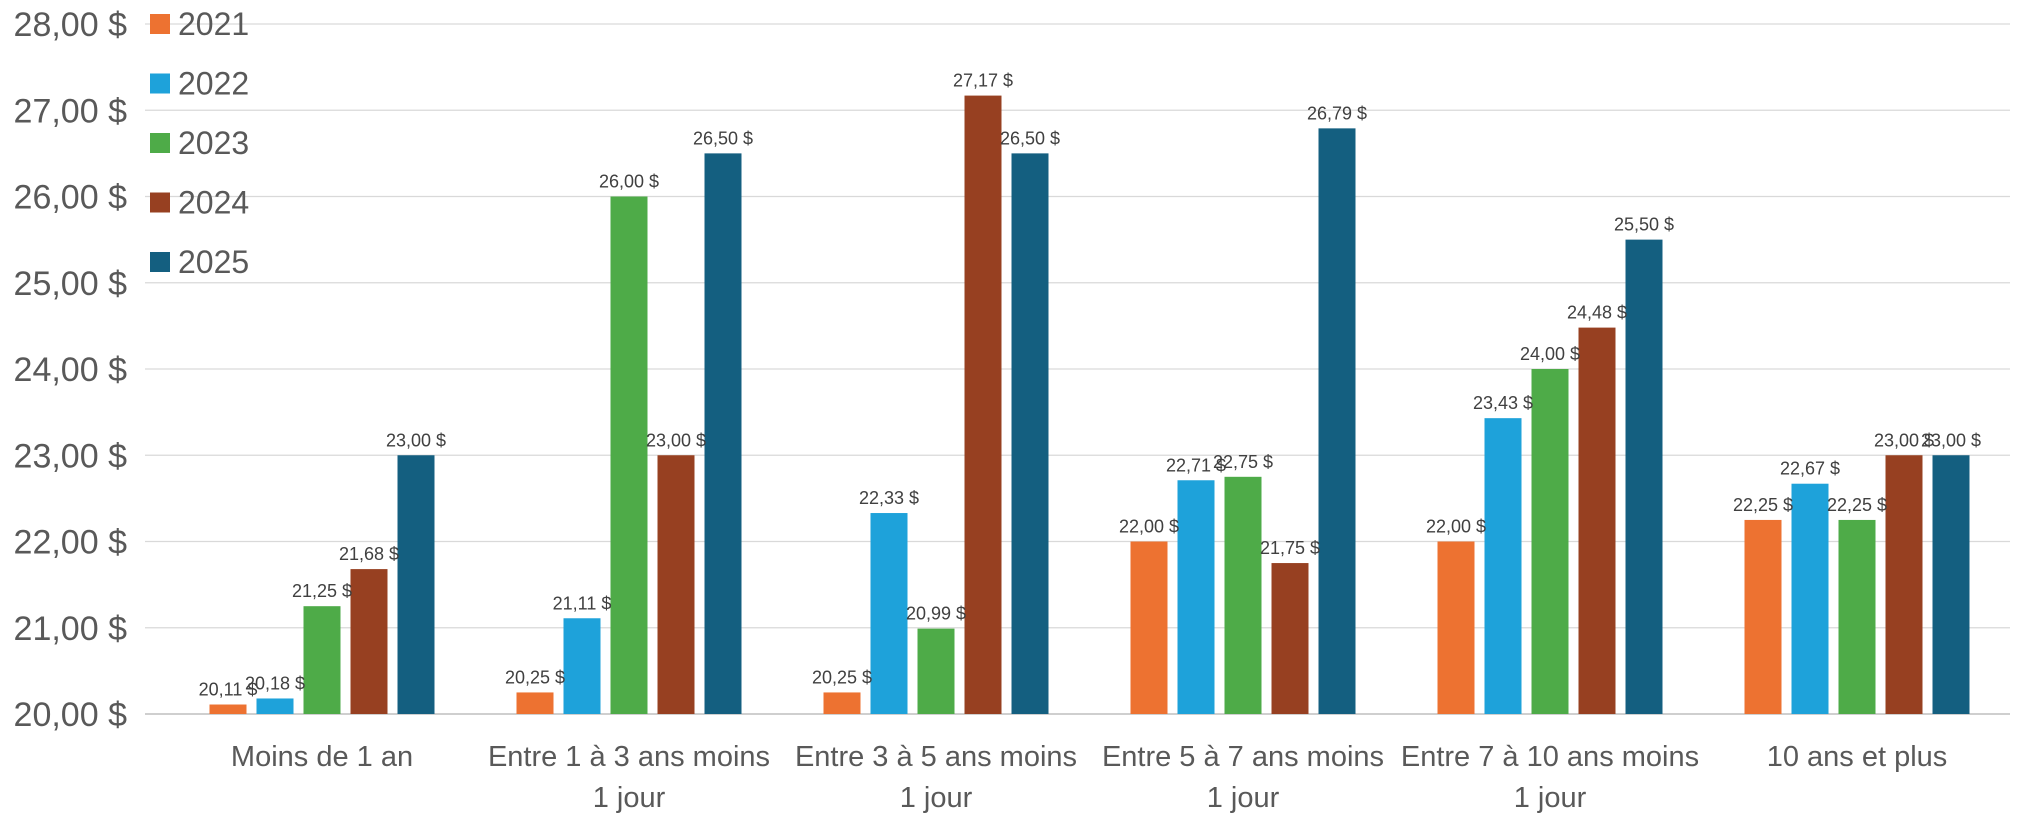 The image size is (2023, 815). What do you see at coordinates (160, 262) in the screenshot?
I see `legend-swatch-2025` at bounding box center [160, 262].